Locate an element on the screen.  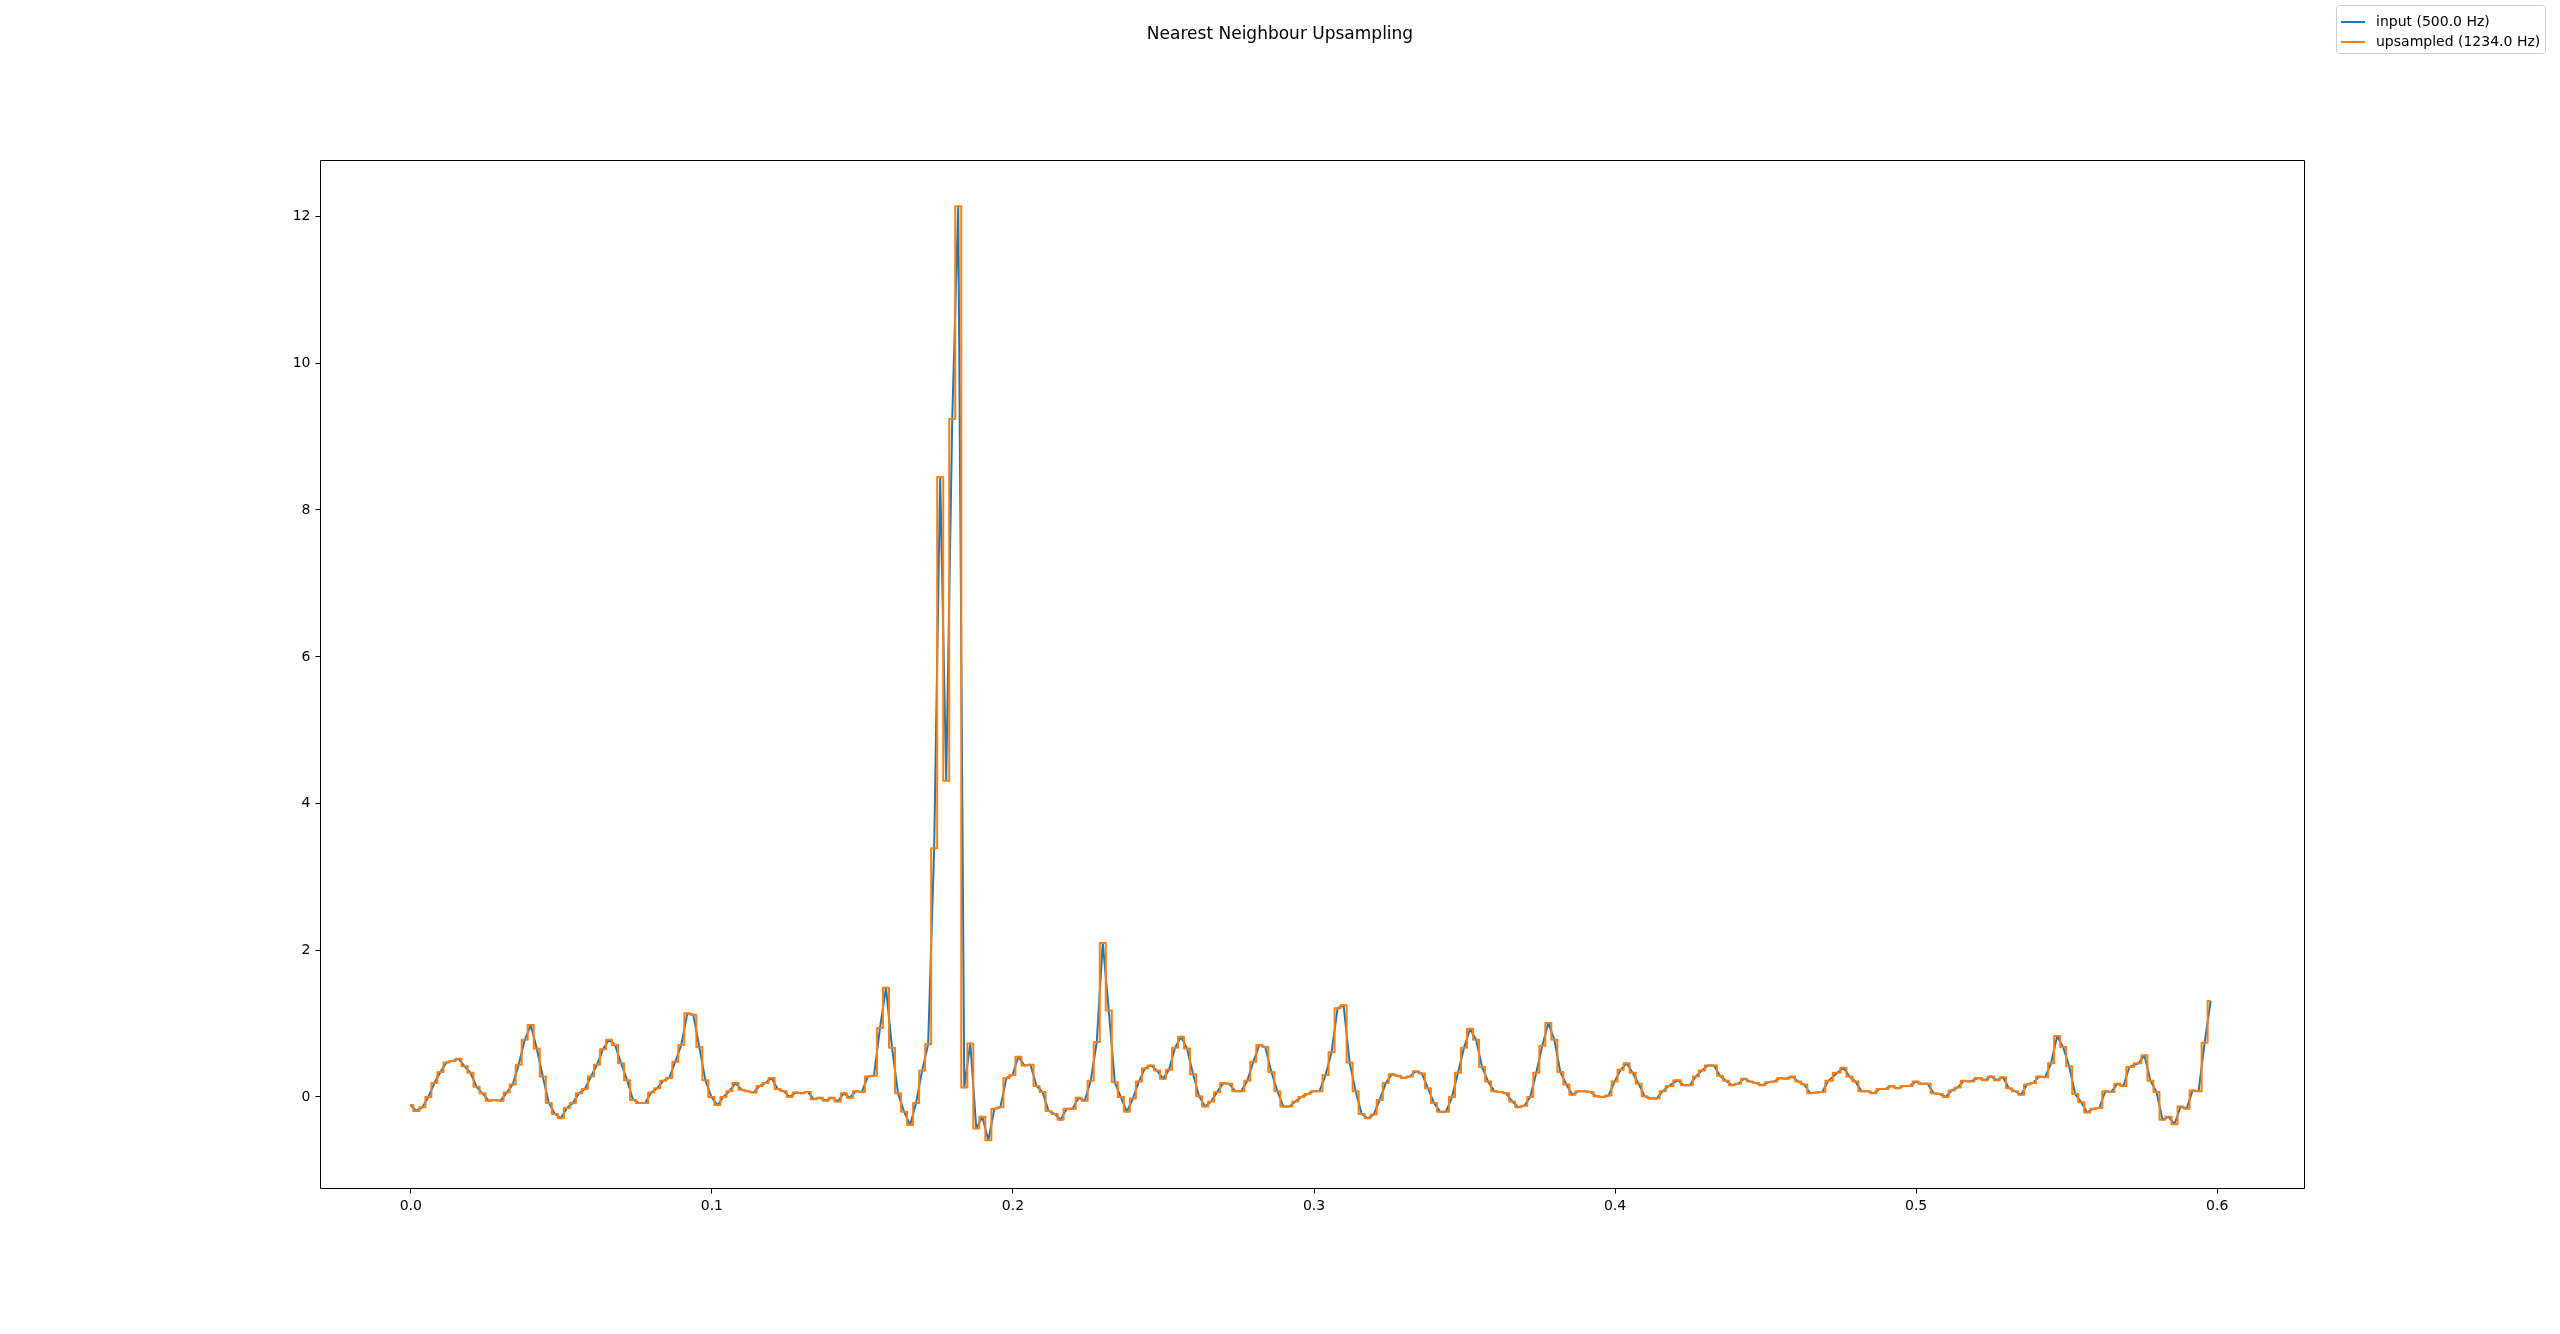
x-tick-label: 0.0 is located at coordinates (410, 1204).